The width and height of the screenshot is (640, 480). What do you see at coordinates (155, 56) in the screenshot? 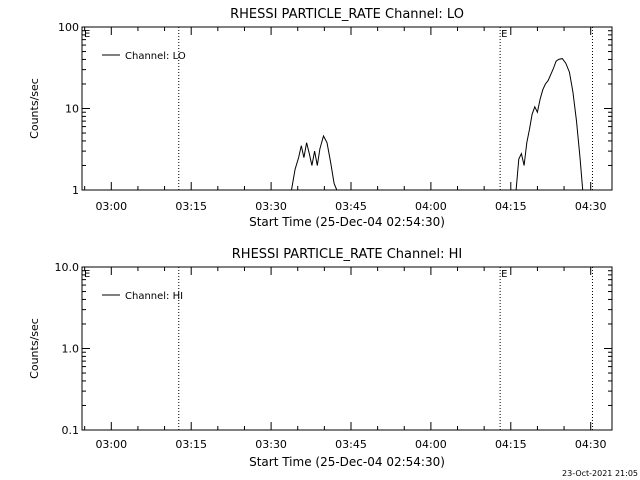
I see `legend-label: Channel: LO` at bounding box center [155, 56].